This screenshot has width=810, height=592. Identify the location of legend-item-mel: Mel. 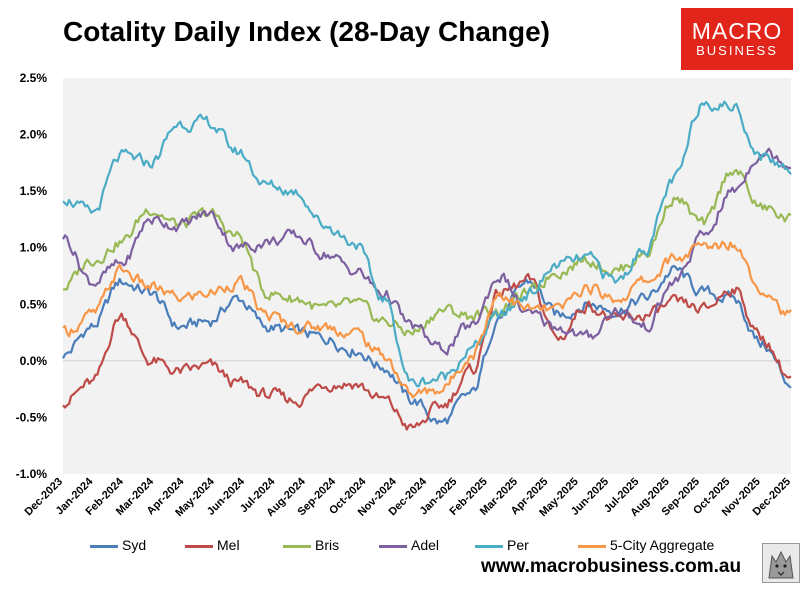
(212, 545).